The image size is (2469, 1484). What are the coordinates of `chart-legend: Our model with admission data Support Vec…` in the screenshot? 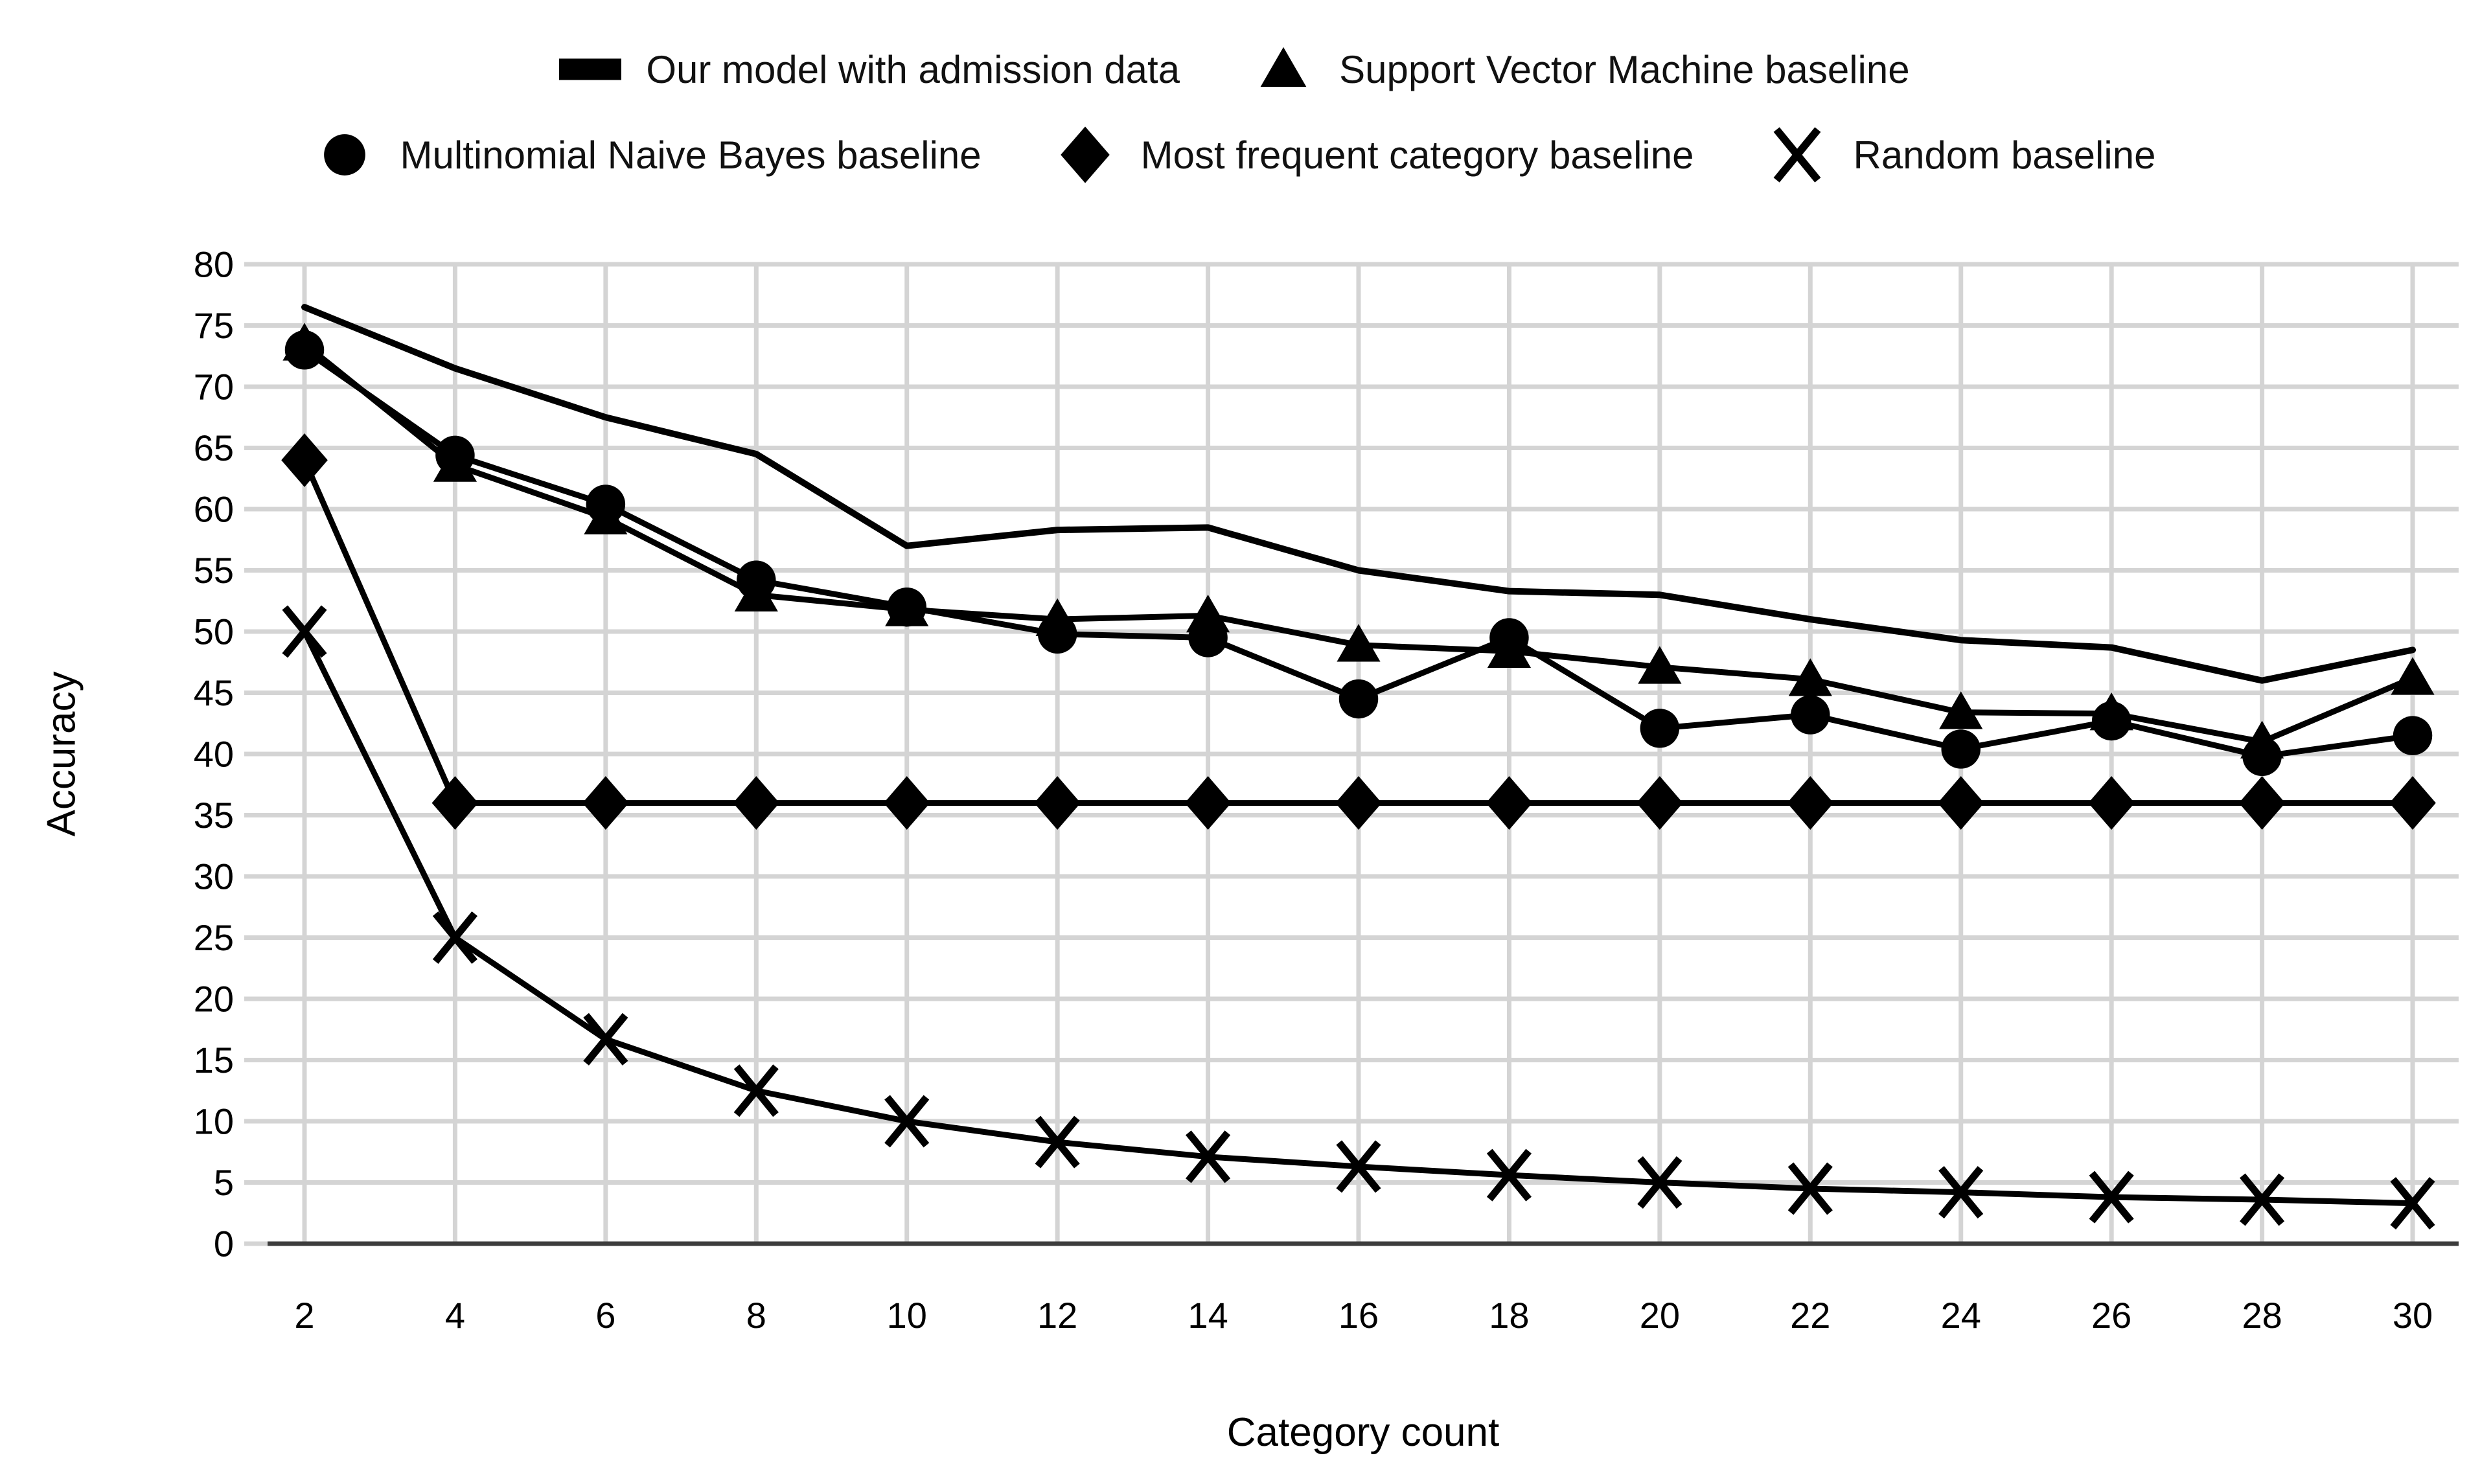 It's located at (1234, 112).